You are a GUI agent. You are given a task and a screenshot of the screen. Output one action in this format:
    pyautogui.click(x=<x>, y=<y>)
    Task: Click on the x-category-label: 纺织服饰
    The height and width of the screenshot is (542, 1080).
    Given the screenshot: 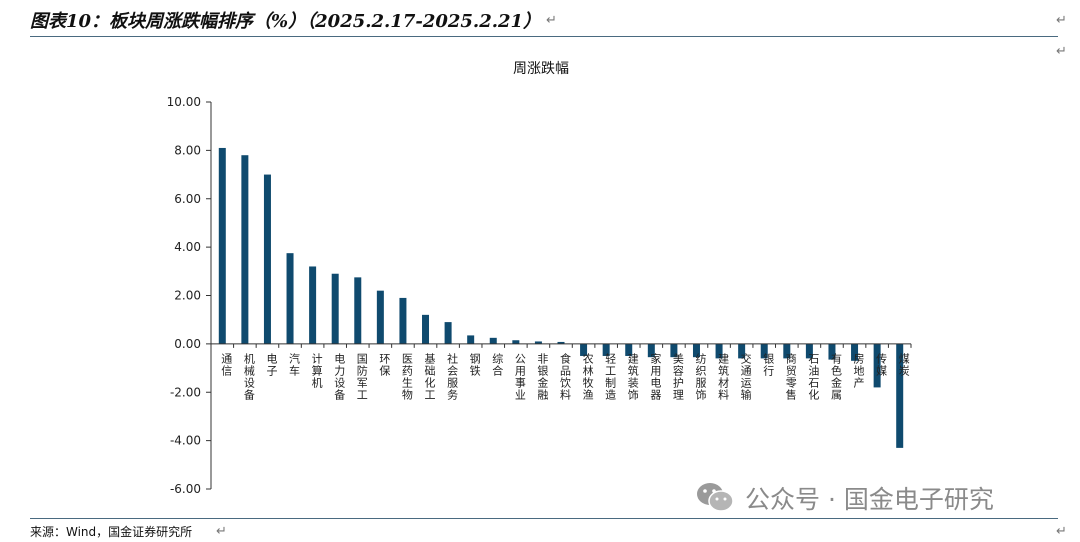 What is the action you would take?
    pyautogui.click(x=700, y=376)
    